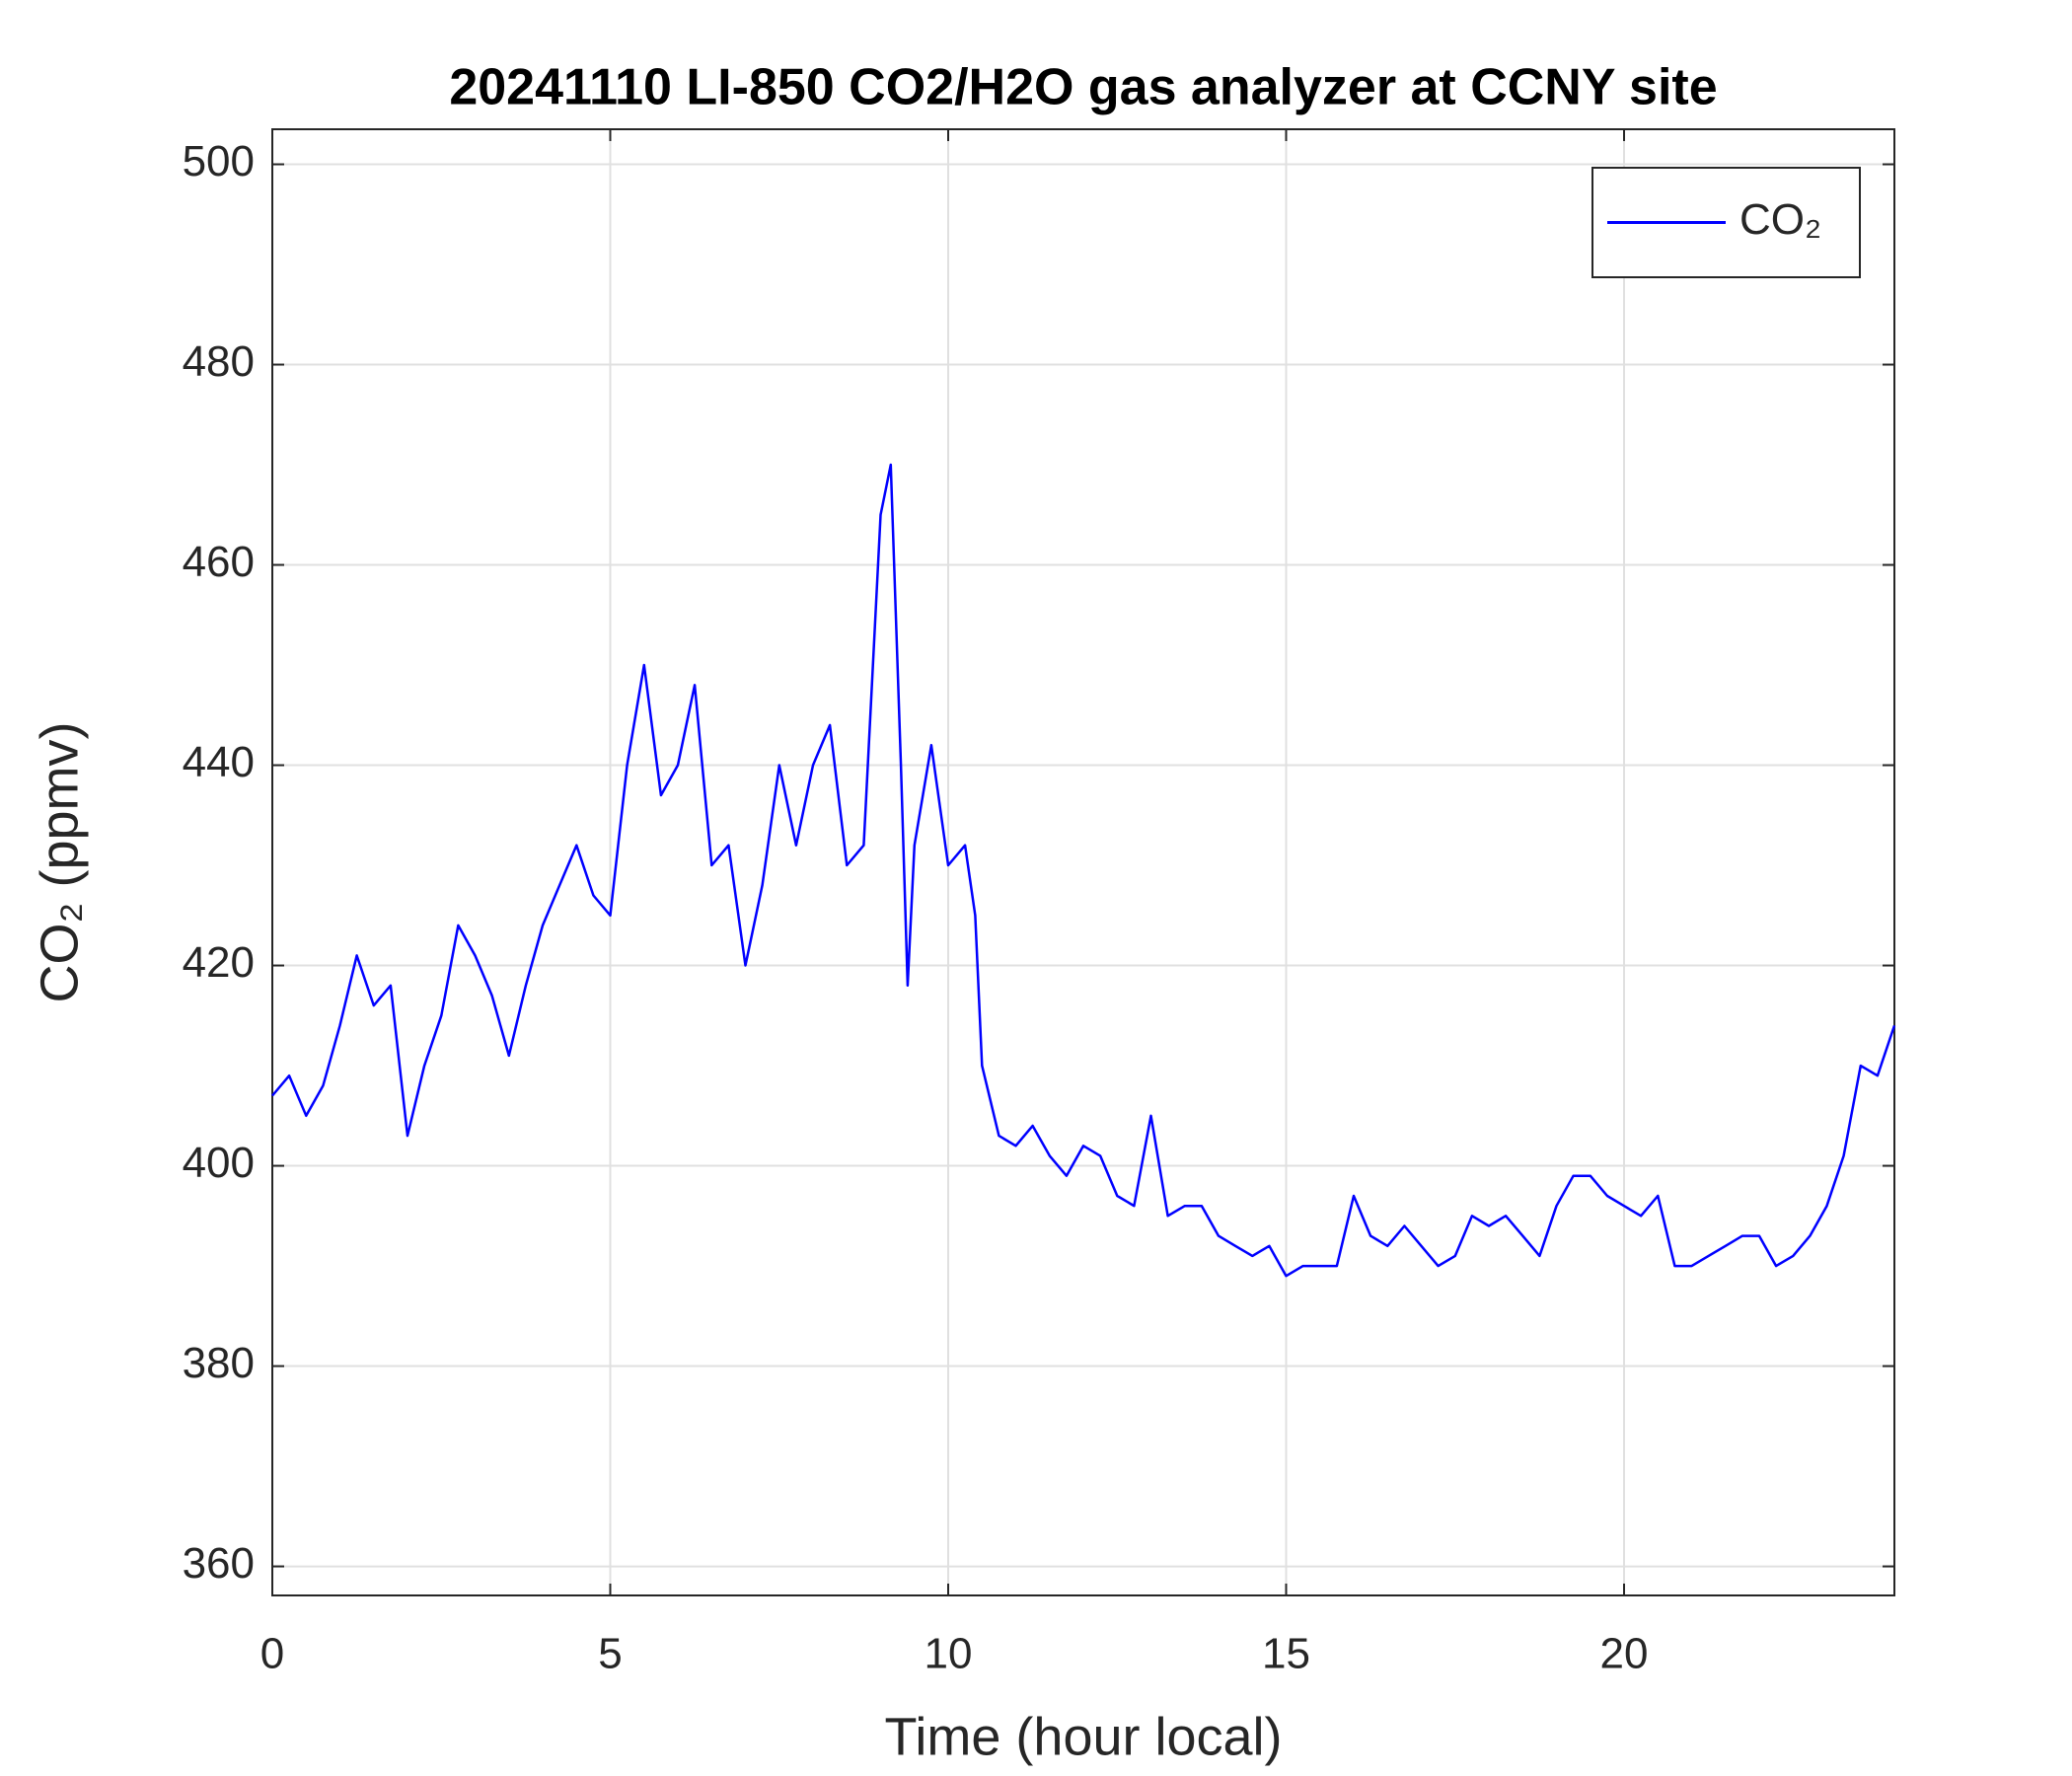  I want to click on y-tick-label: 380, so click(219, 1363).